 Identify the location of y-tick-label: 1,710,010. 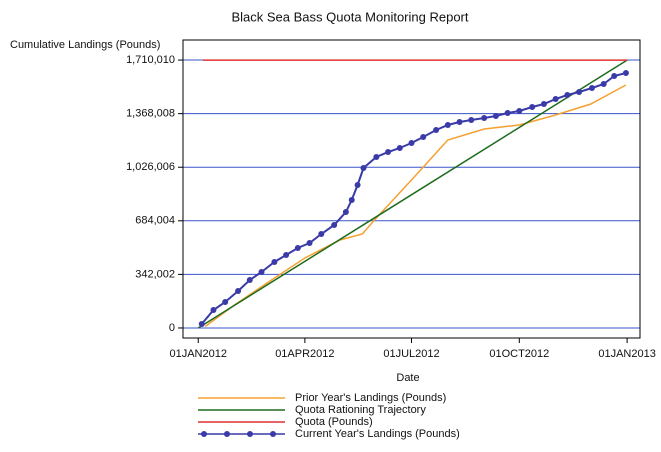
(150, 60).